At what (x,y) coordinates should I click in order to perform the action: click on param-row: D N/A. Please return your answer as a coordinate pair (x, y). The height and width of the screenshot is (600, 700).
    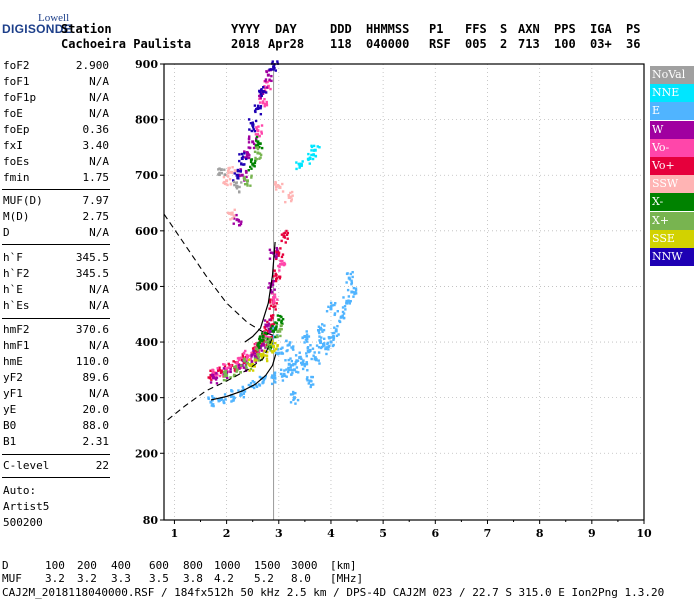
    Looking at the image, I should click on (56, 233).